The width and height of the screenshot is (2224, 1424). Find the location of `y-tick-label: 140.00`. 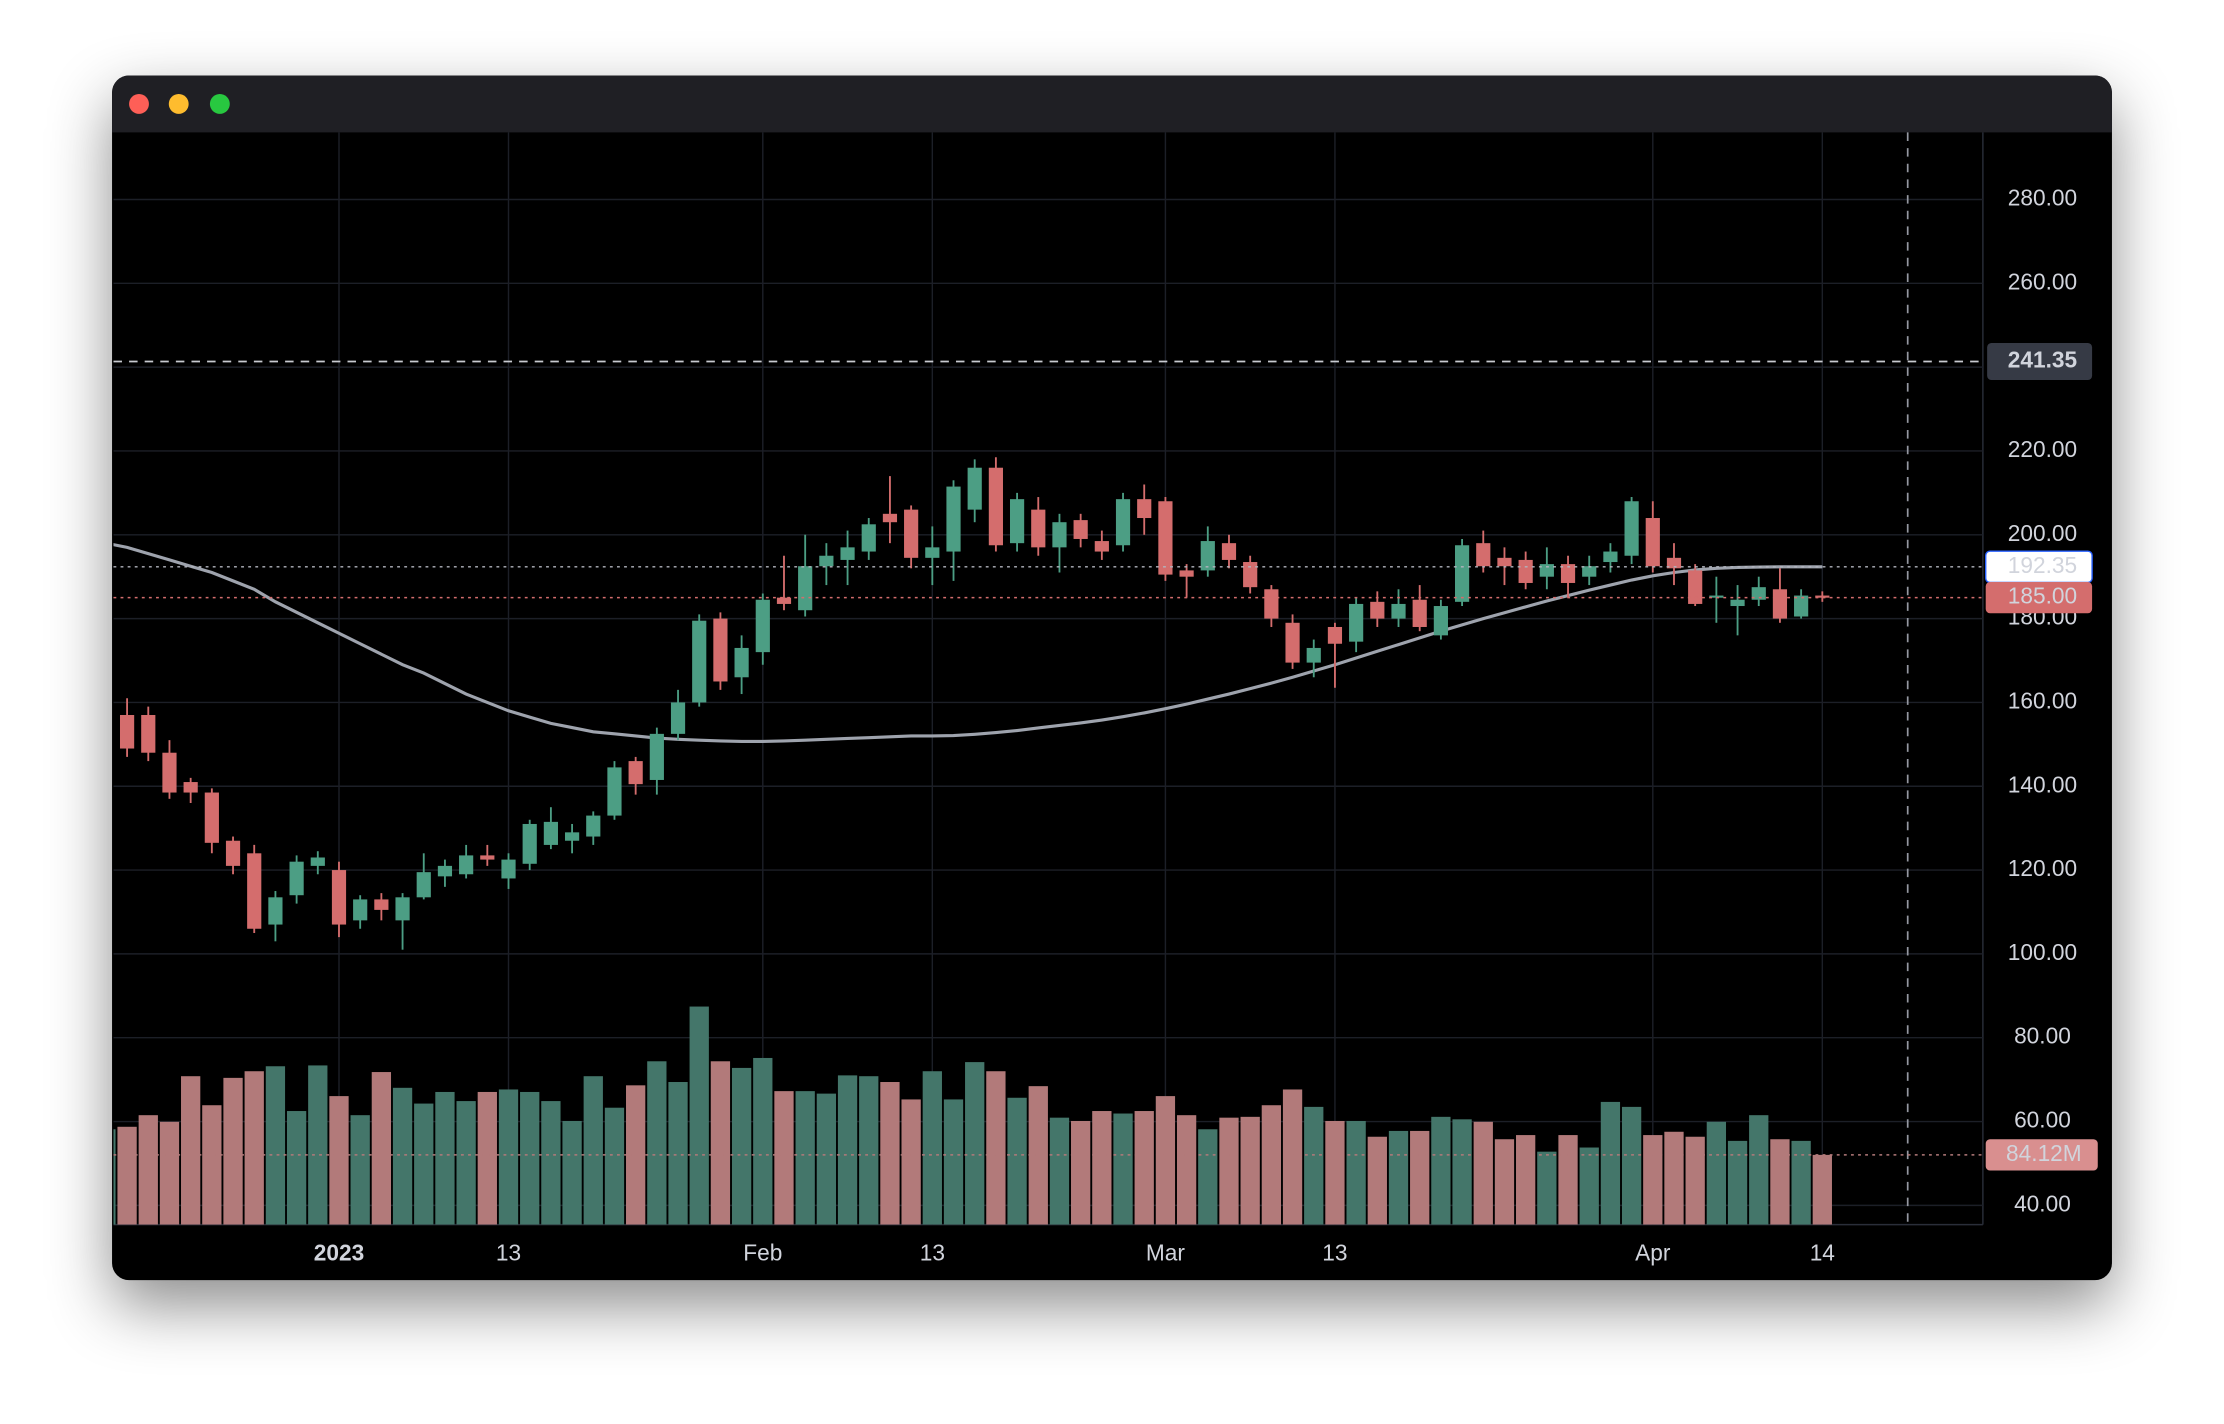

y-tick-label: 140.00 is located at coordinates (2042, 784).